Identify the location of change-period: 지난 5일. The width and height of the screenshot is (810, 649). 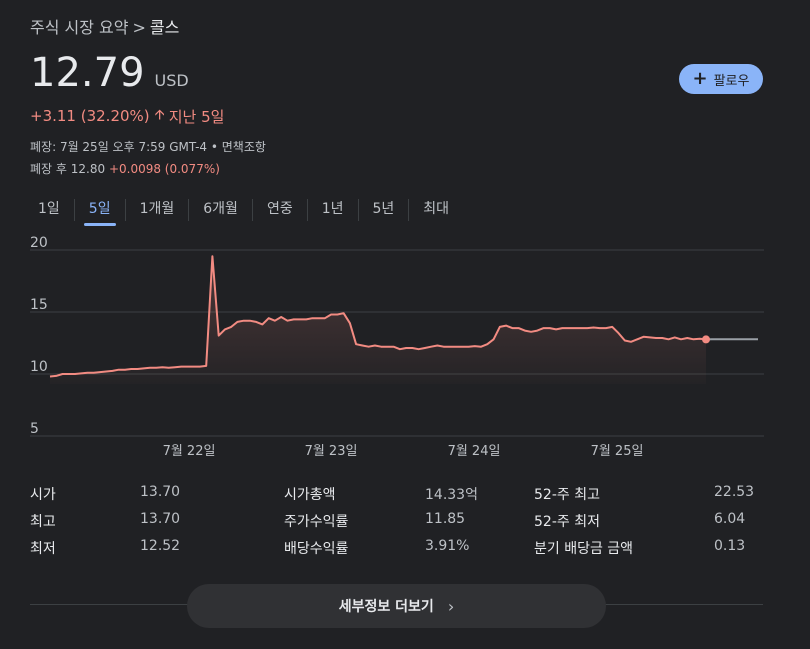
(196, 116).